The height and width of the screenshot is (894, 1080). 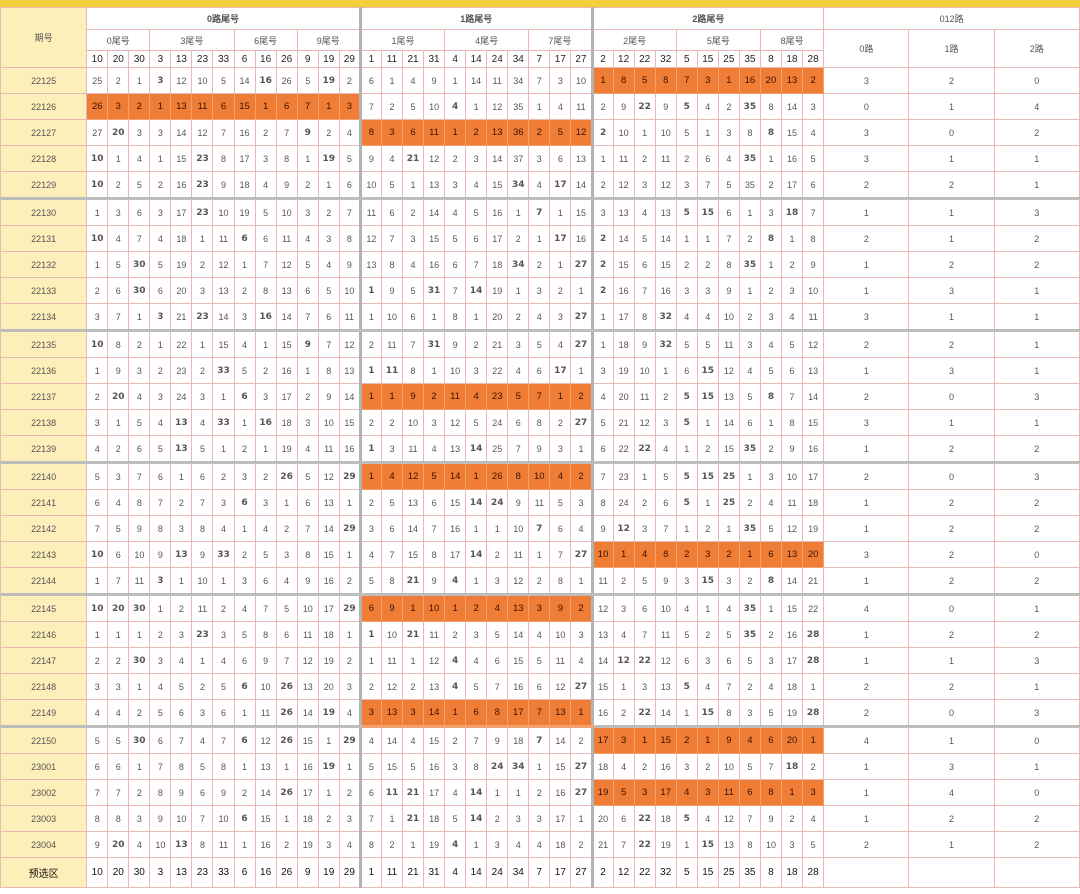 What do you see at coordinates (539, 872) in the screenshot?
I see `preselect-number: 7` at bounding box center [539, 872].